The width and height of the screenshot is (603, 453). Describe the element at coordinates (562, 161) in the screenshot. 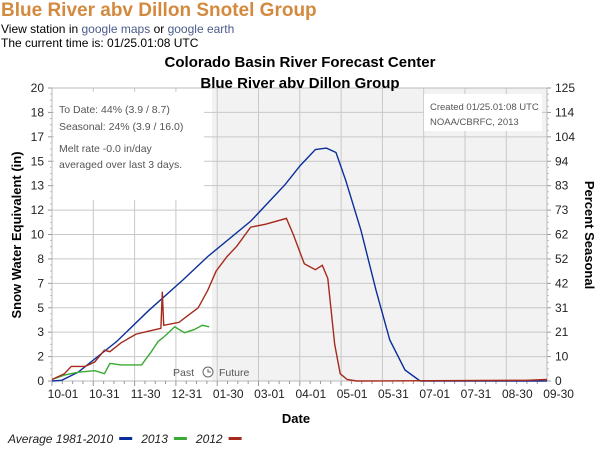

I see `y-right-tick-label: 94` at that location.